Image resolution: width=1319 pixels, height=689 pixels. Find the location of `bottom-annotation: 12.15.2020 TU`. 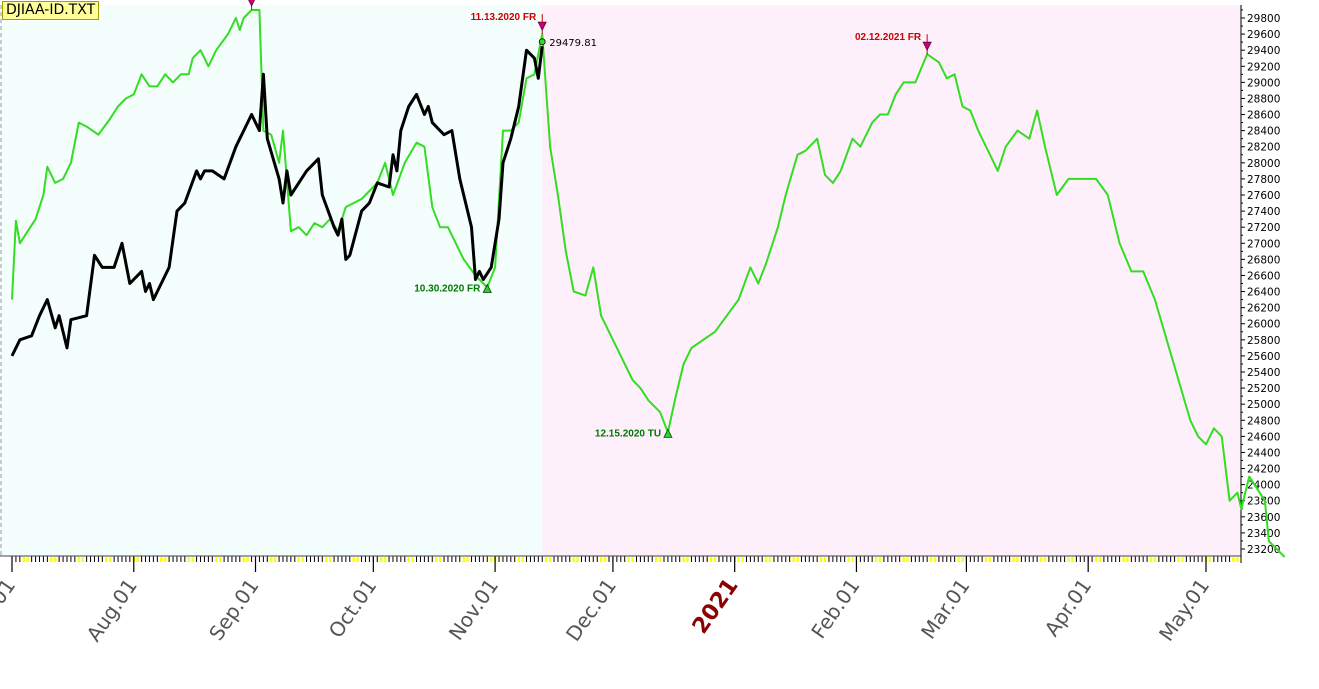

bottom-annotation: 12.15.2020 TU is located at coordinates (628, 433).